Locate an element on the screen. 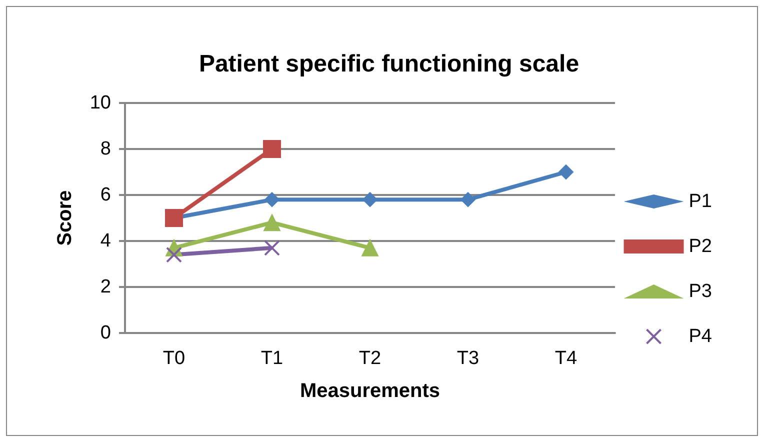 The height and width of the screenshot is (444, 764). y-tick-label: 8 is located at coordinates (105, 149).